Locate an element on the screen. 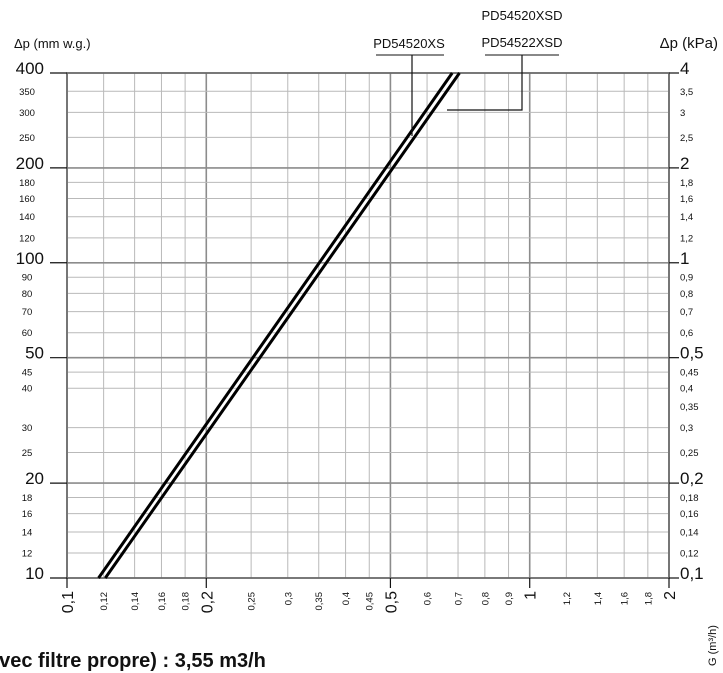 This screenshot has width=723, height=673. x-minor-tick-label: 1,2 is located at coordinates (567, 598).